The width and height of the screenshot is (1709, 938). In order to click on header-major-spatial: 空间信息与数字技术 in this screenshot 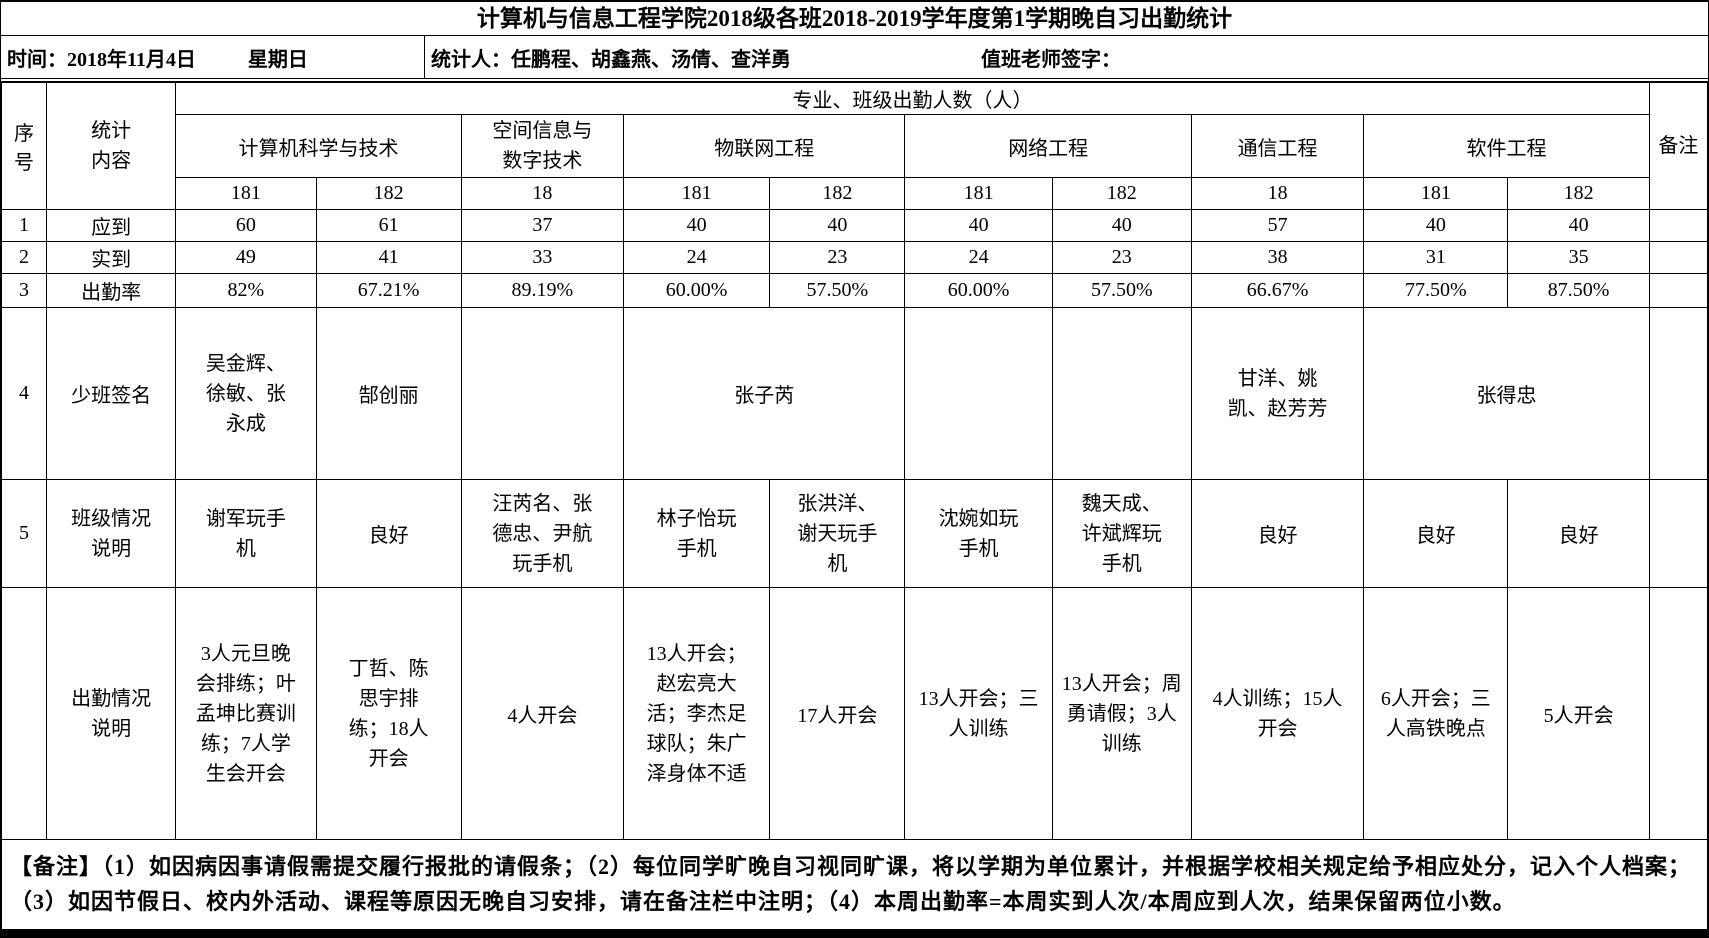, I will do `click(542, 146)`.